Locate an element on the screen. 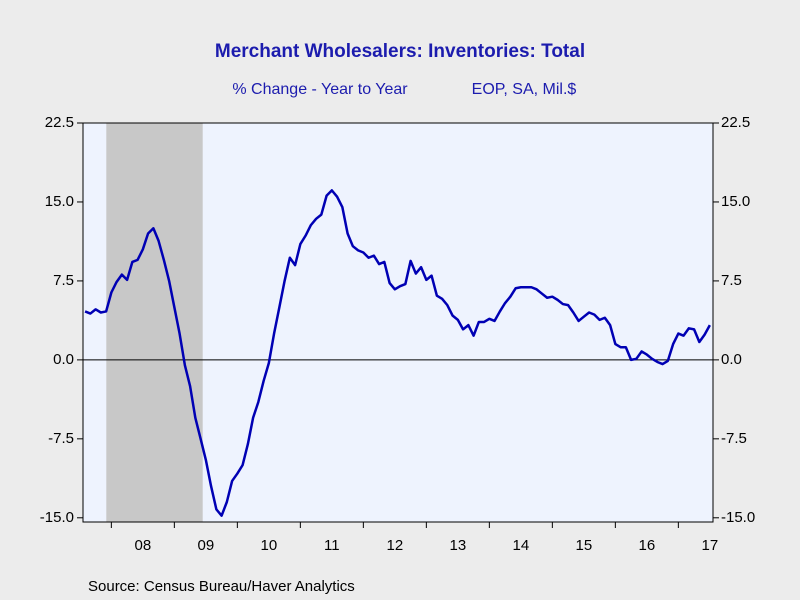 This screenshot has width=800, height=600. y2-tick-label: 7.5 is located at coordinates (731, 280).